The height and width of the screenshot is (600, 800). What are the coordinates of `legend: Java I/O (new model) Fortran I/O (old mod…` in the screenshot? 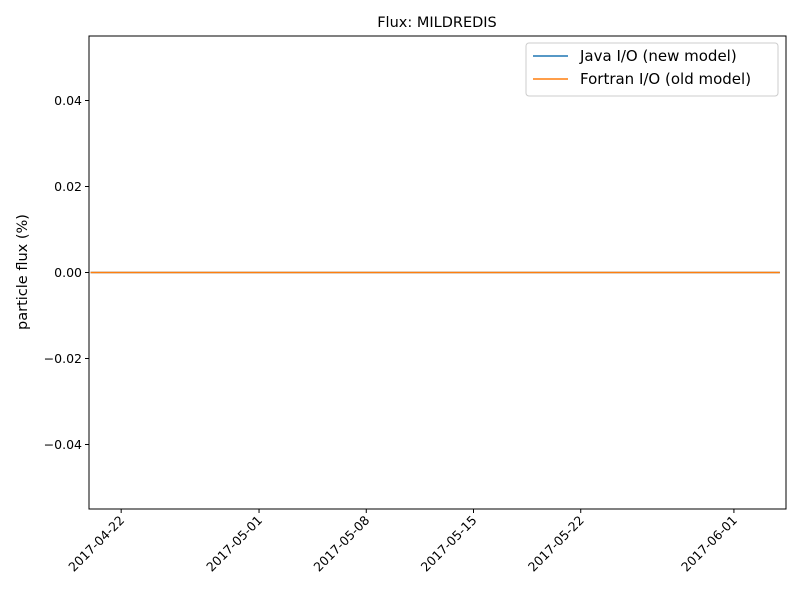 It's located at (652, 69).